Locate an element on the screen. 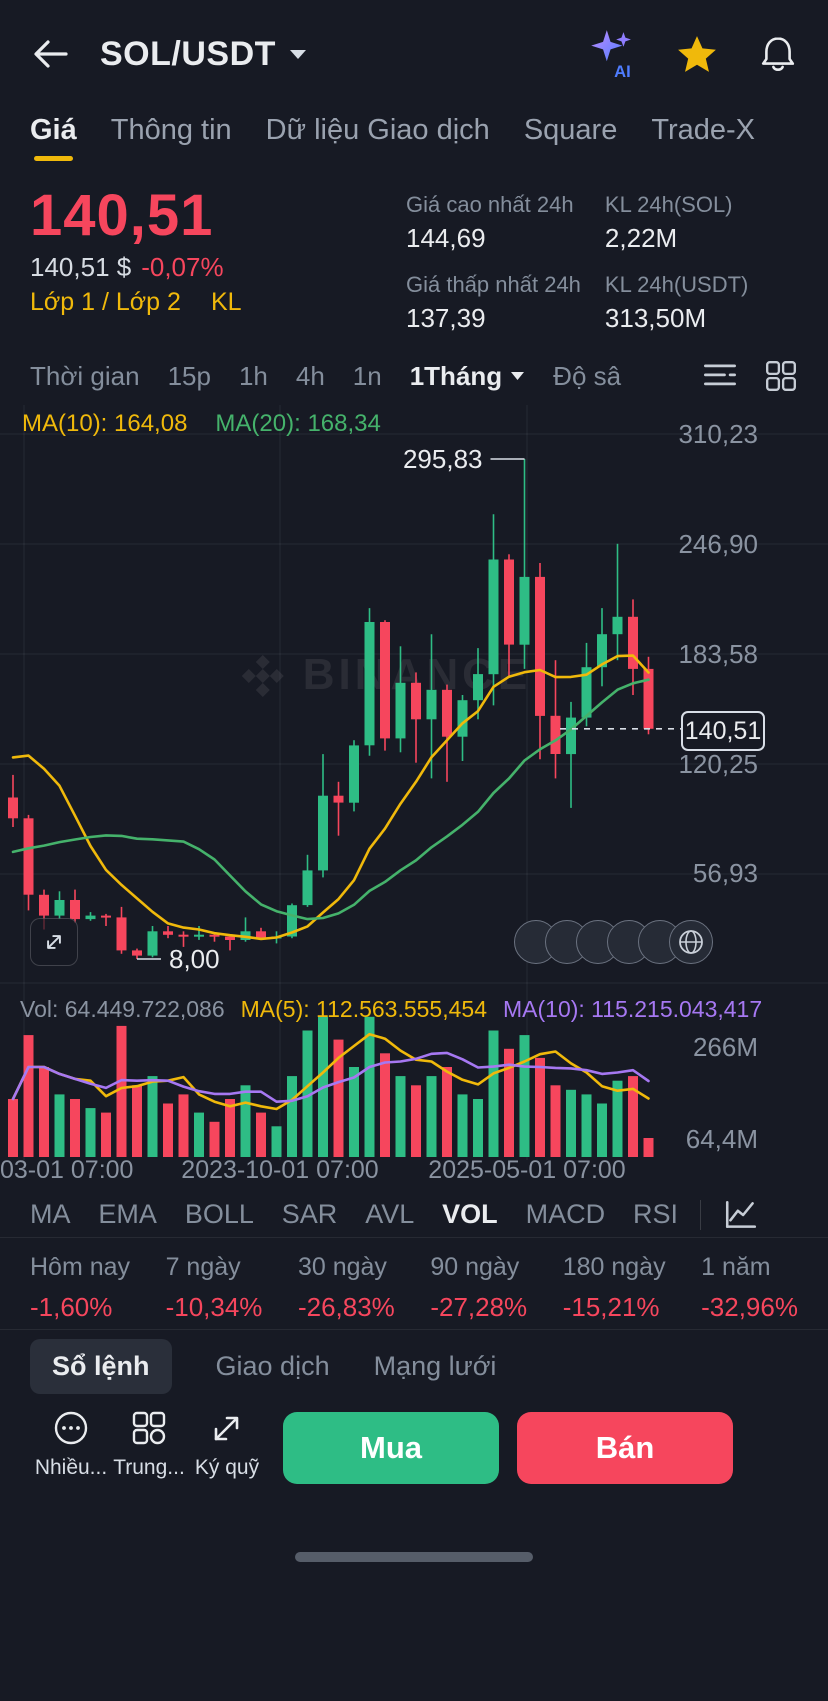 The width and height of the screenshot is (828, 1701). interval-toolbar: Thời gian 15p 1h 4h 1n 1Tháng Độ sâ is located at coordinates (414, 376).